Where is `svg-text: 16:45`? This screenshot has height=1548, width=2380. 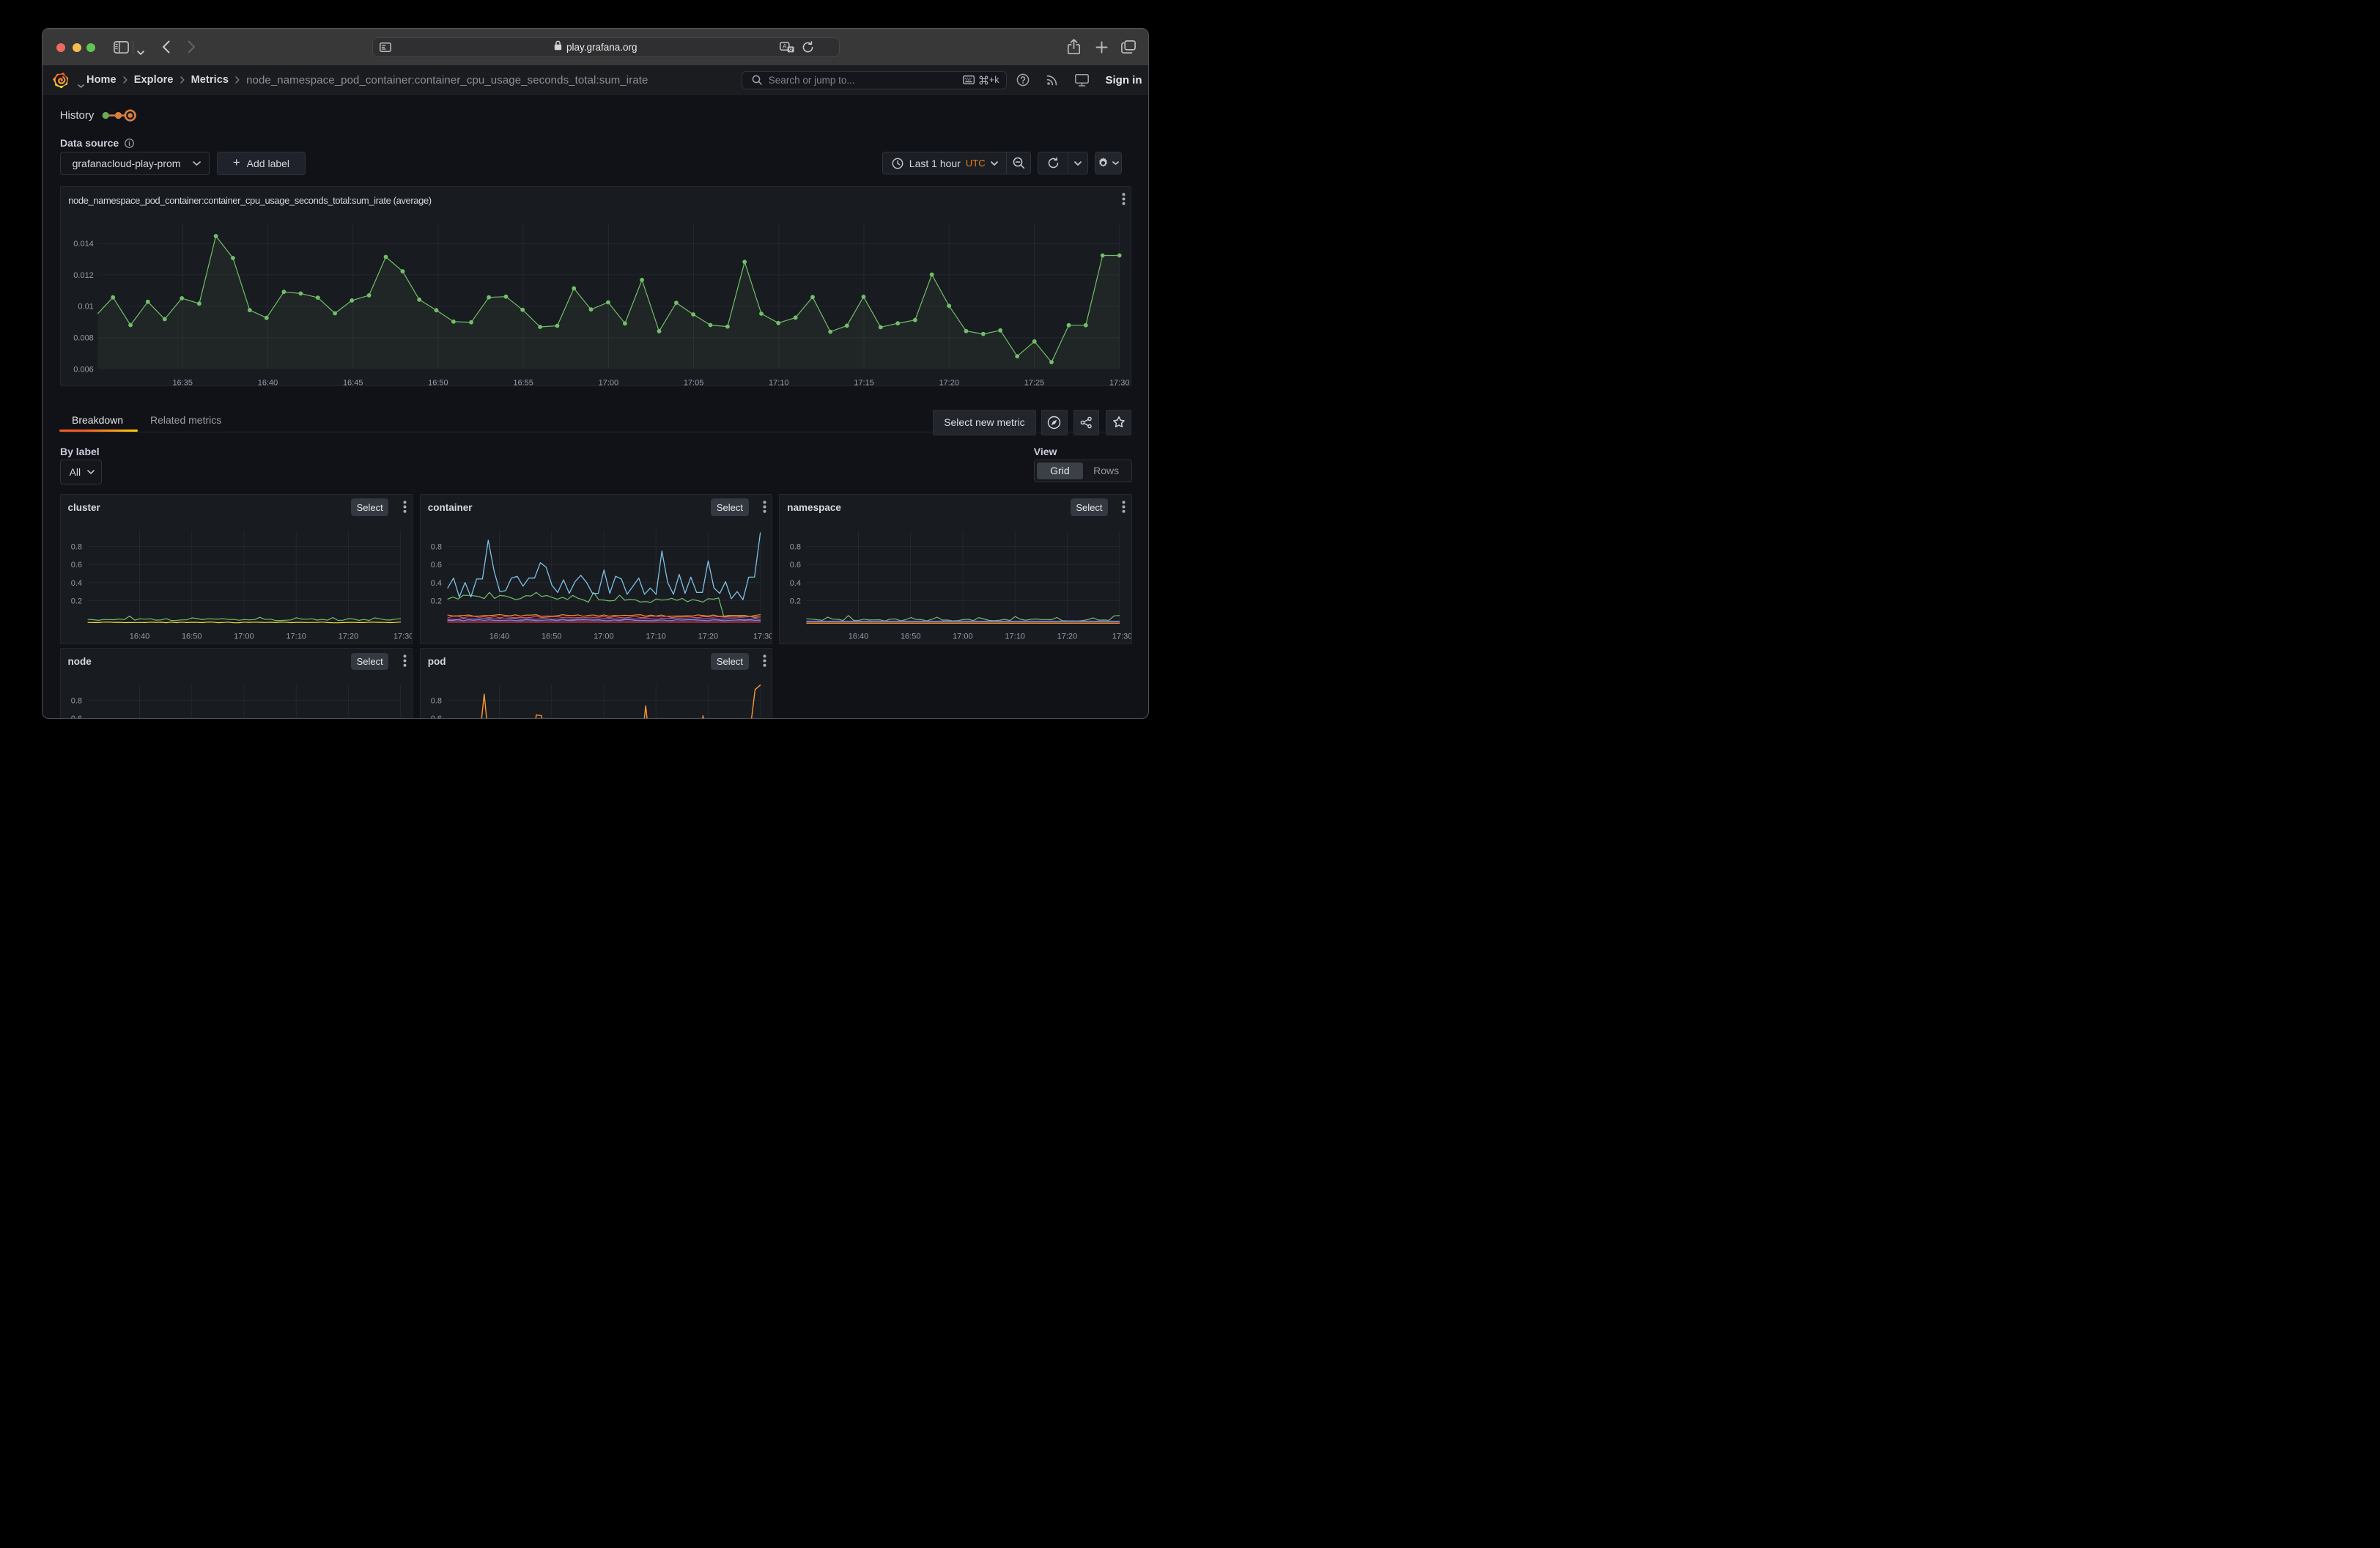 svg-text: 16:45 is located at coordinates (353, 382).